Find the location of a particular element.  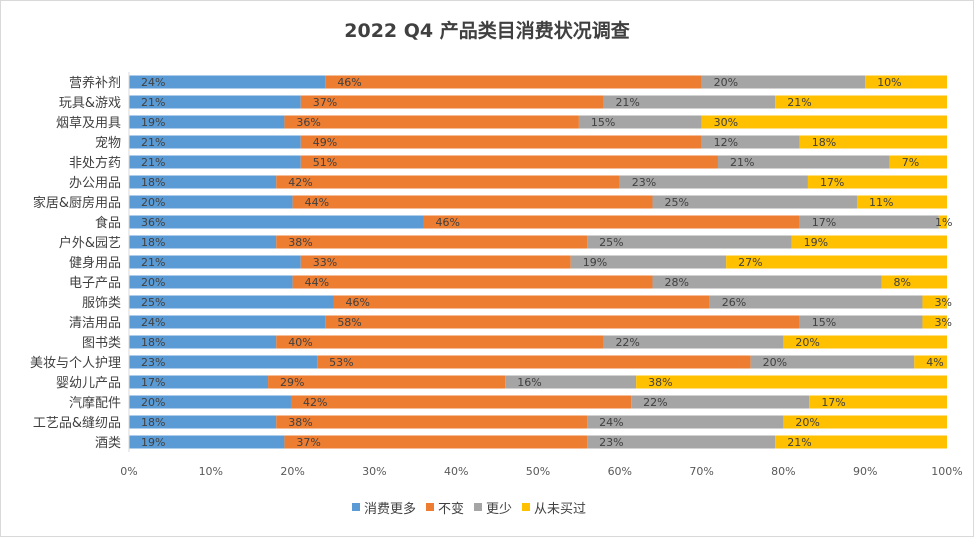

data-label: 29% is located at coordinates (292, 382).